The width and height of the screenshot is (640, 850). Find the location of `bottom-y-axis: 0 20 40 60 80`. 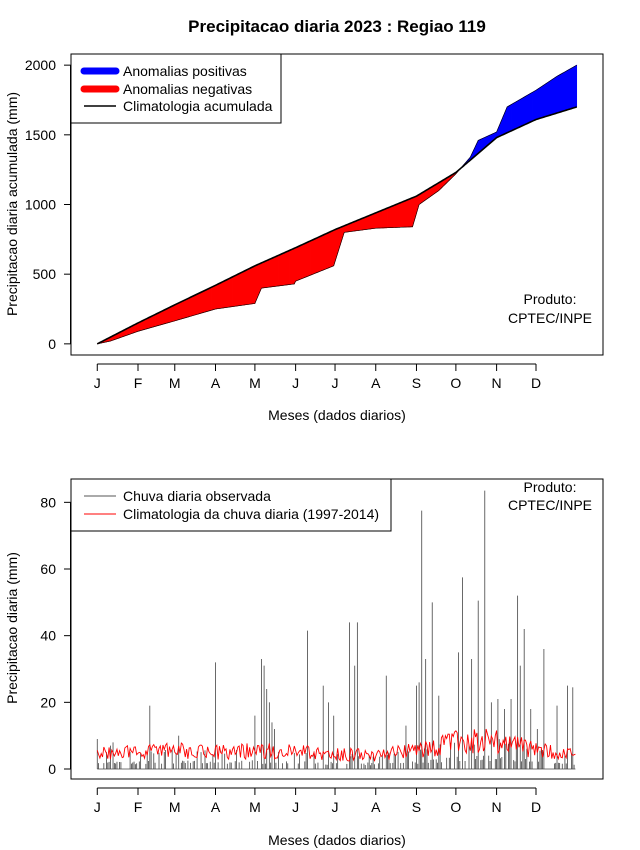

bottom-y-axis: 0 20 40 60 80 is located at coordinates (55, 635).